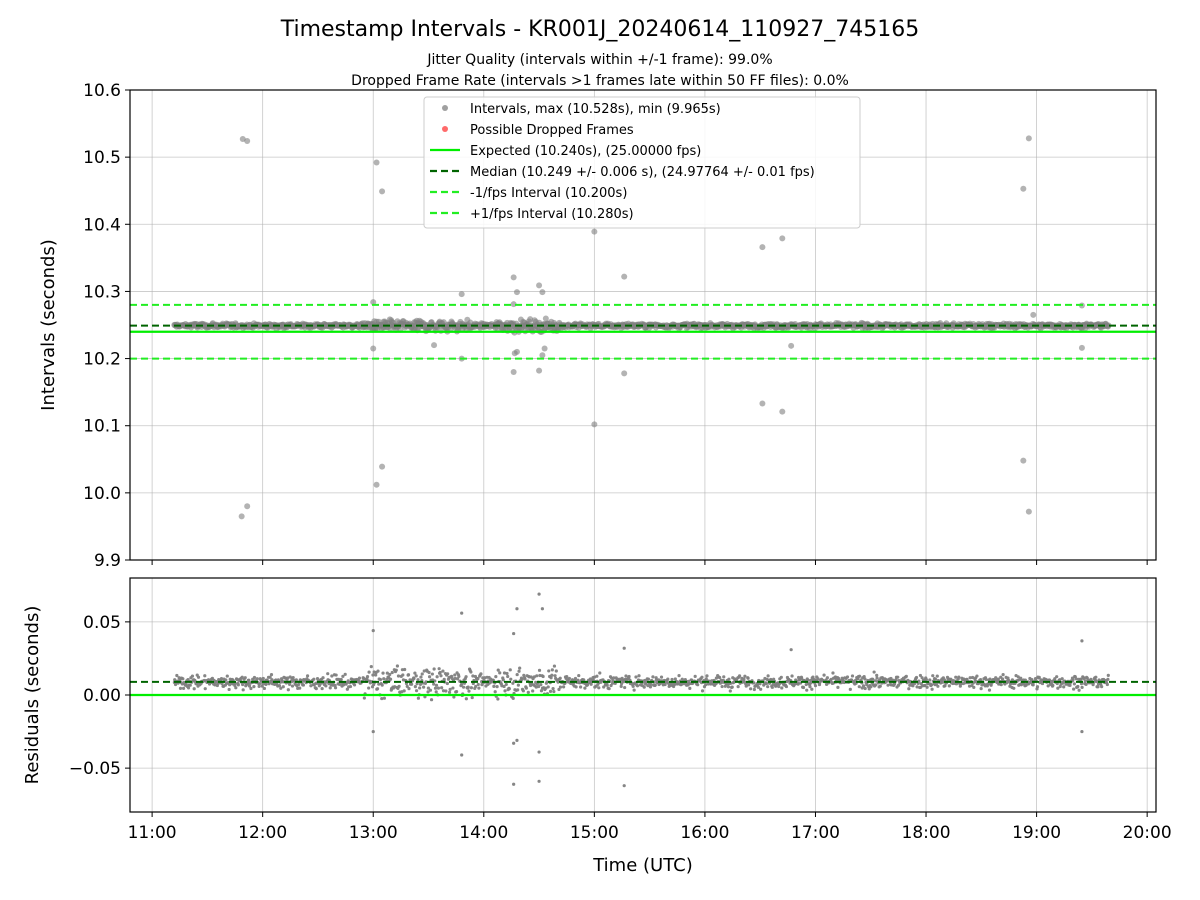 This screenshot has width=1200, height=900. Describe the element at coordinates (102, 427) in the screenshot. I see `y-tick-label: 10.1` at that location.